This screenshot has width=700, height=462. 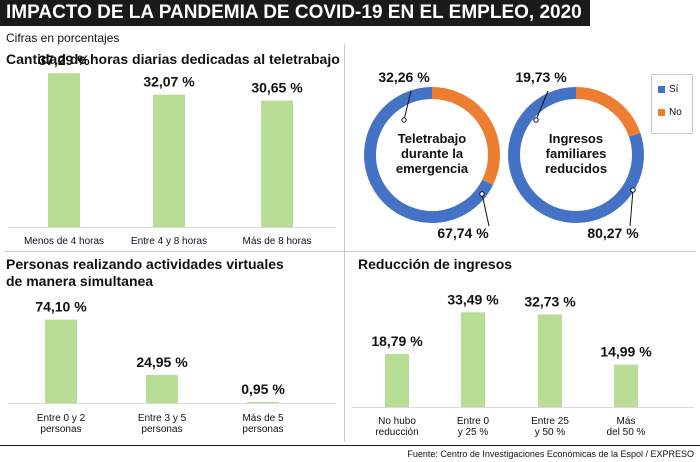 What do you see at coordinates (608, 112) in the screenshot?
I see `ingresos-slice-no` at bounding box center [608, 112].